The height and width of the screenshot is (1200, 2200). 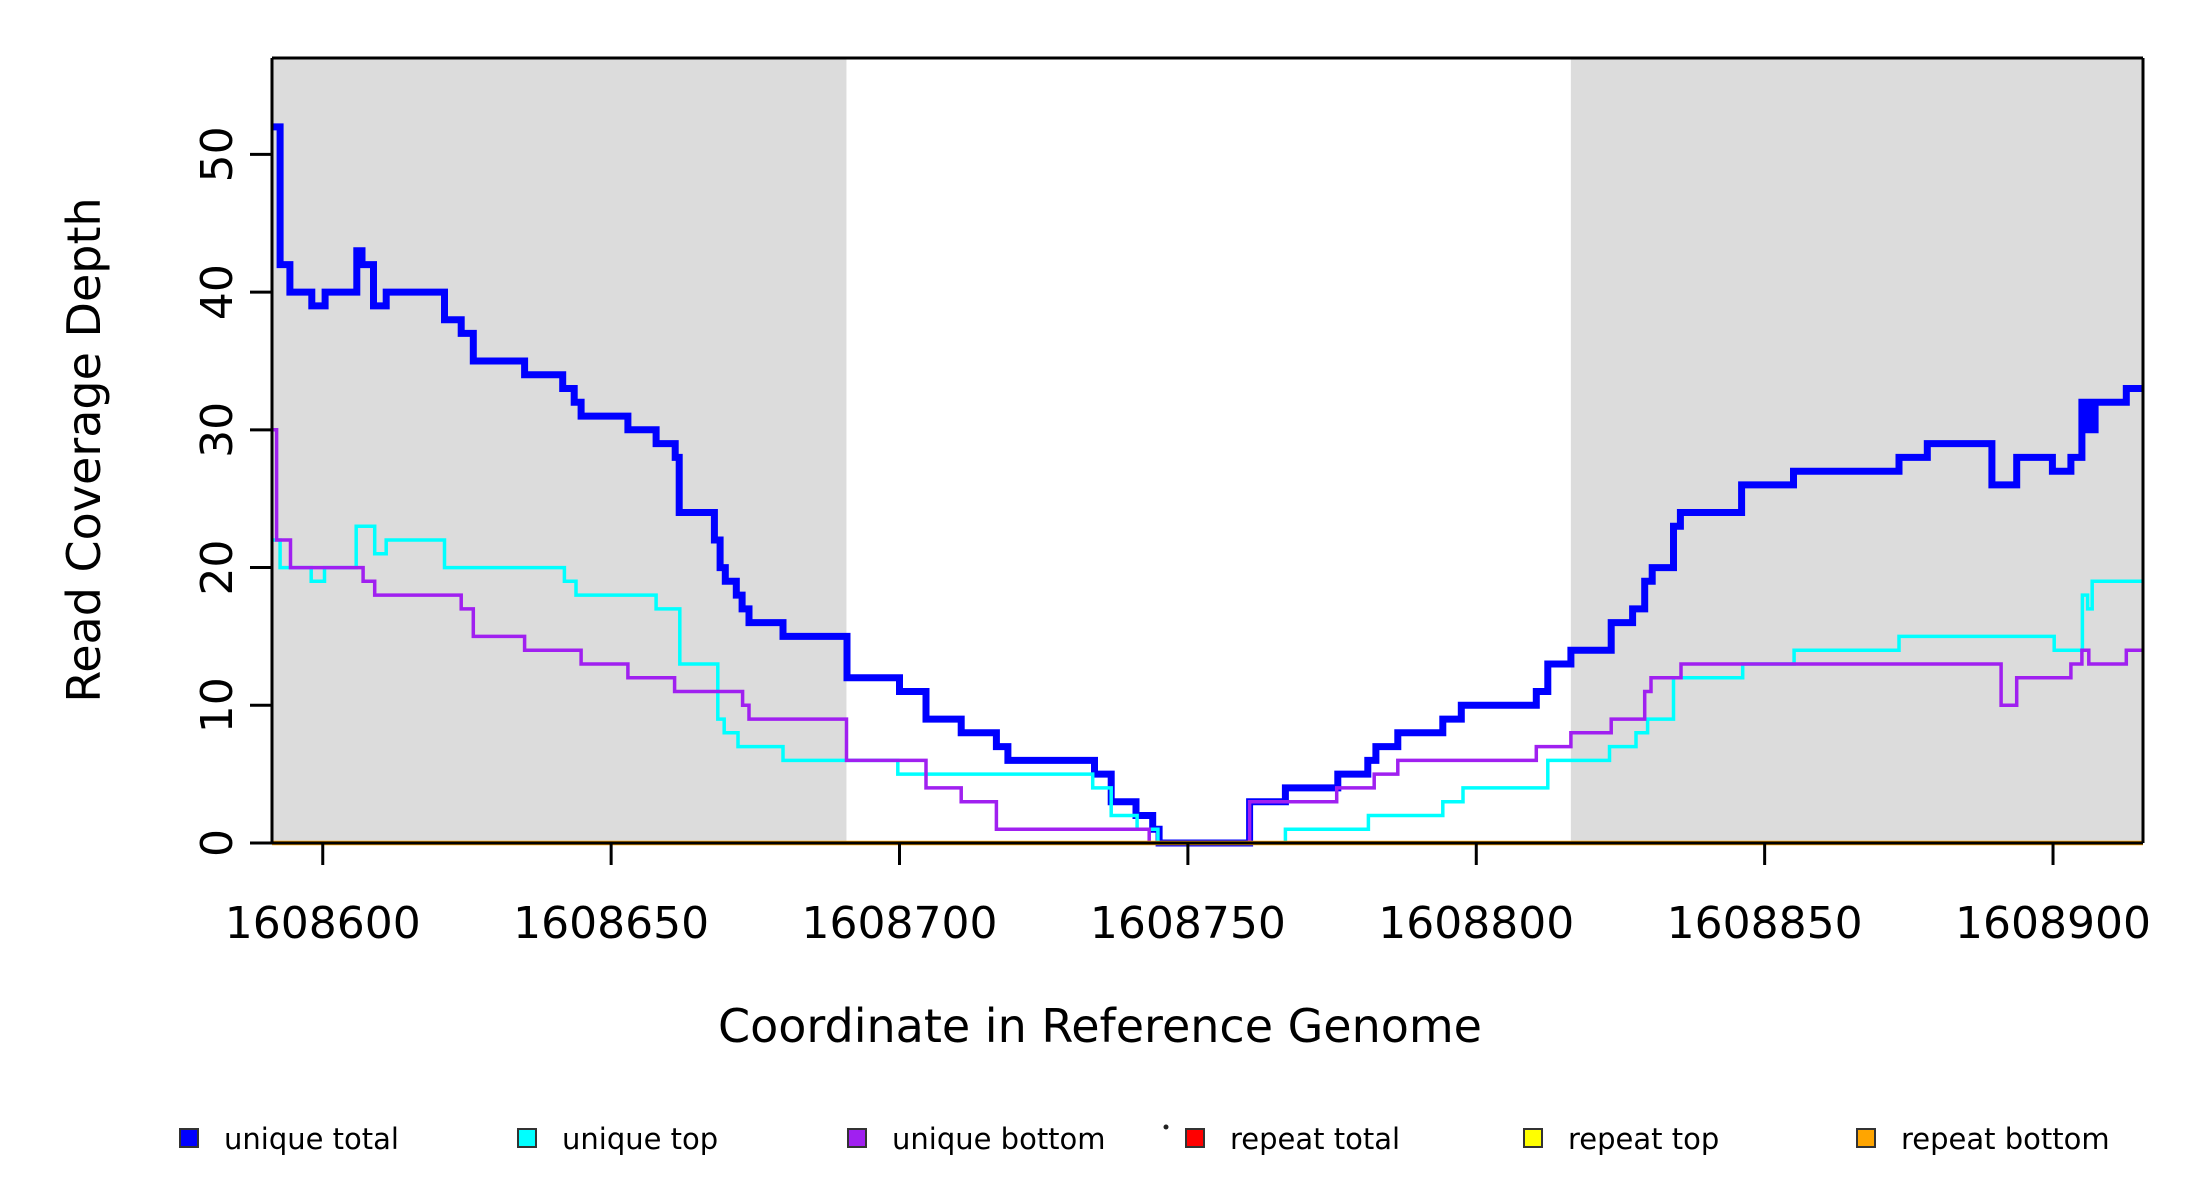 I want to click on x-tick-label: 1608850, so click(x=1765, y=923).